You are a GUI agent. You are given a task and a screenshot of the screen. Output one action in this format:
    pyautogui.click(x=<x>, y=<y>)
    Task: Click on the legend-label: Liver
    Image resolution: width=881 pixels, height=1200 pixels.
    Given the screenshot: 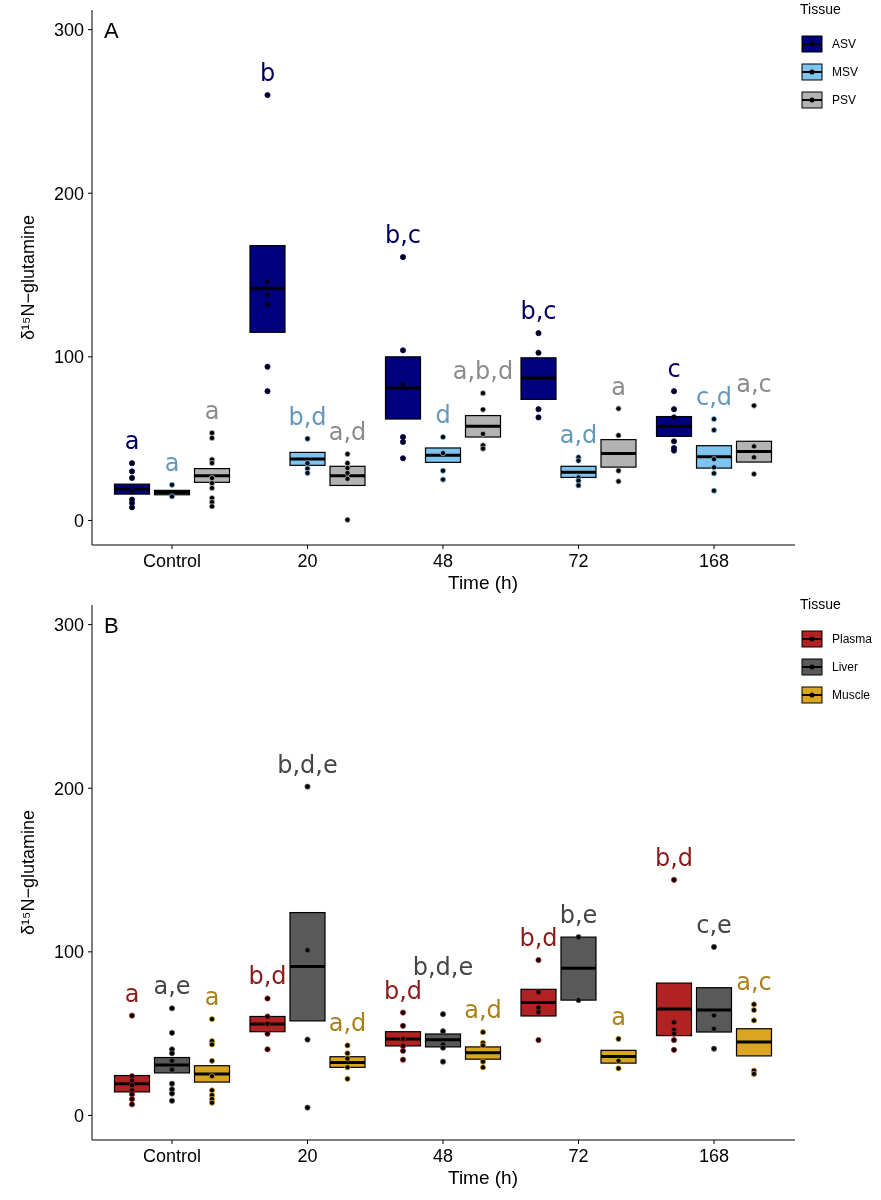 What is the action you would take?
    pyautogui.click(x=845, y=667)
    